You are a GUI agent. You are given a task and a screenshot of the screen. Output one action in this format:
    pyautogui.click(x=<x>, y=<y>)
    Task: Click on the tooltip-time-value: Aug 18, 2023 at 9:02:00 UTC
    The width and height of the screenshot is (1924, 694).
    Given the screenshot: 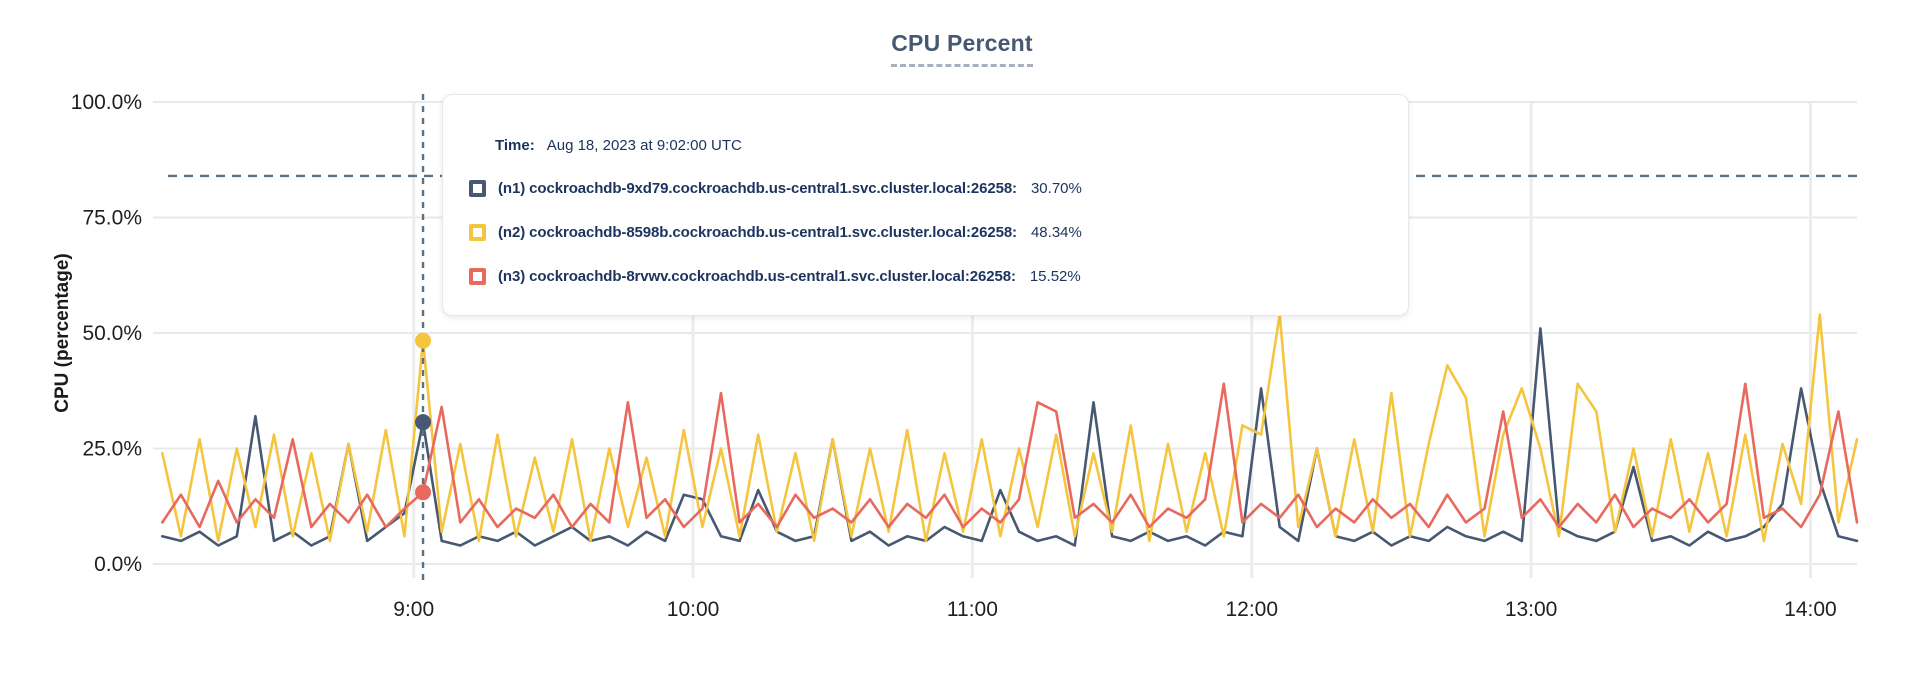 What is the action you would take?
    pyautogui.click(x=644, y=145)
    